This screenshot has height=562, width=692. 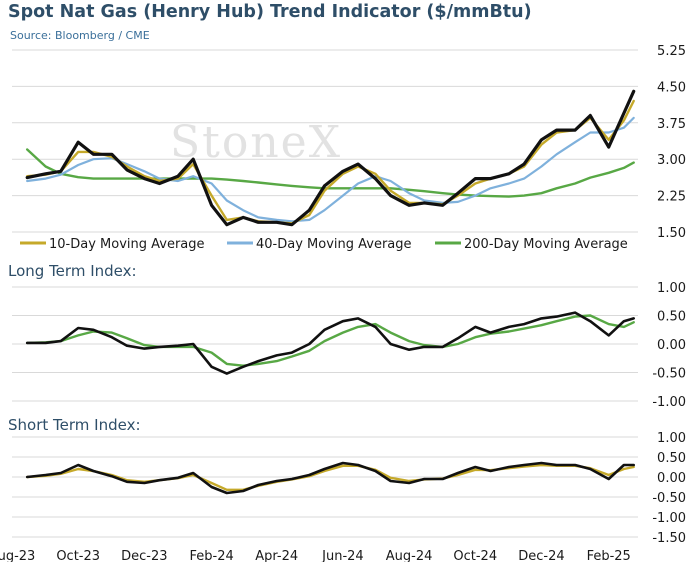 What do you see at coordinates (342, 555) in the screenshot?
I see `x-tick-label: Jun-24` at bounding box center [342, 555].